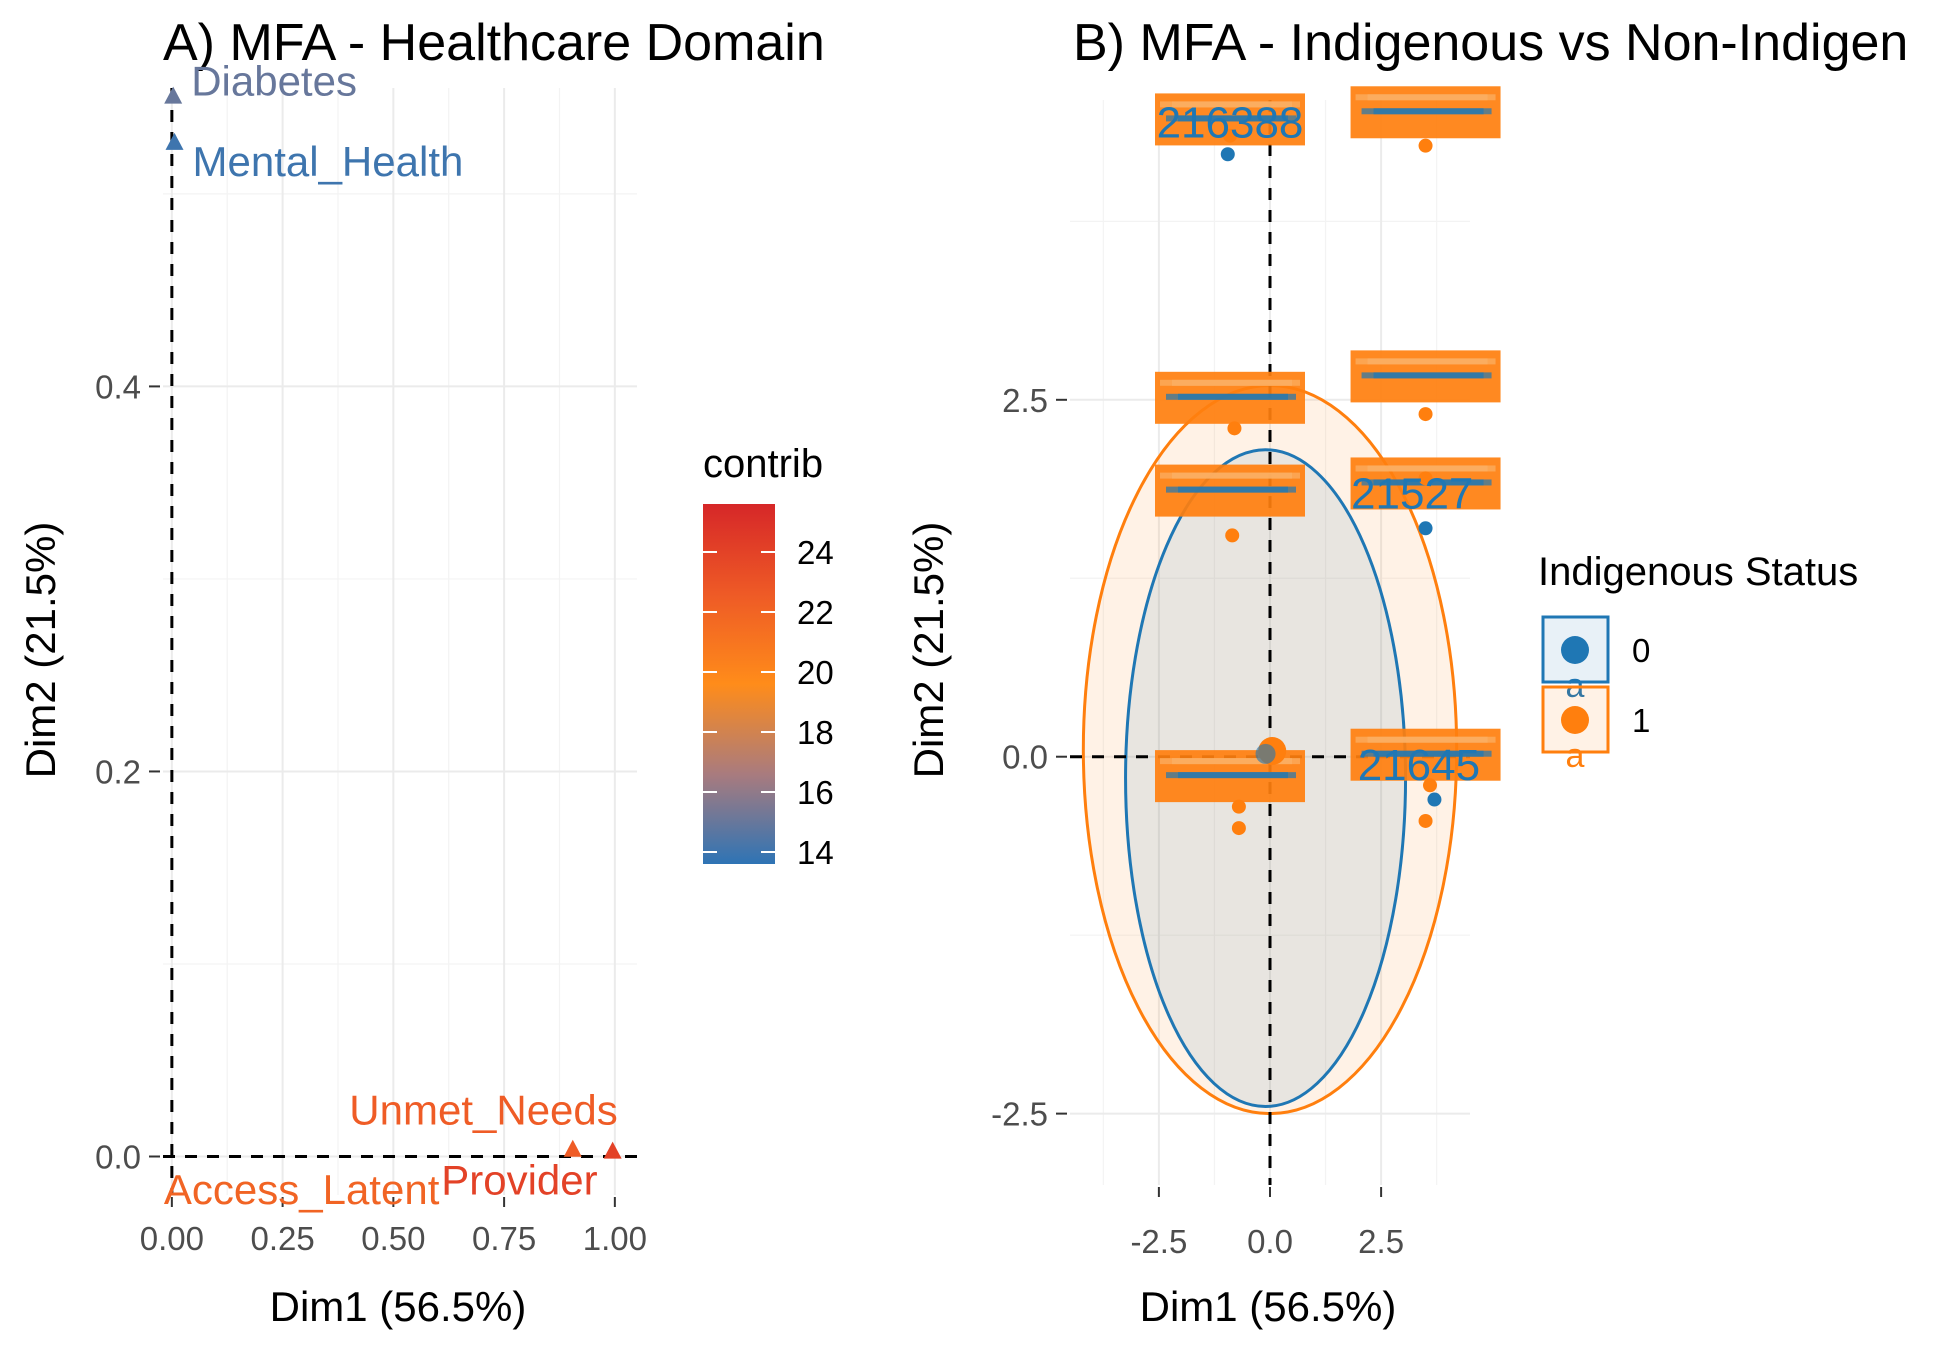 This screenshot has width=1950, height=1350. What do you see at coordinates (40, 650) in the screenshot?
I see `panel-a-y-axis-title: Dim2 (21.5%)` at bounding box center [40, 650].